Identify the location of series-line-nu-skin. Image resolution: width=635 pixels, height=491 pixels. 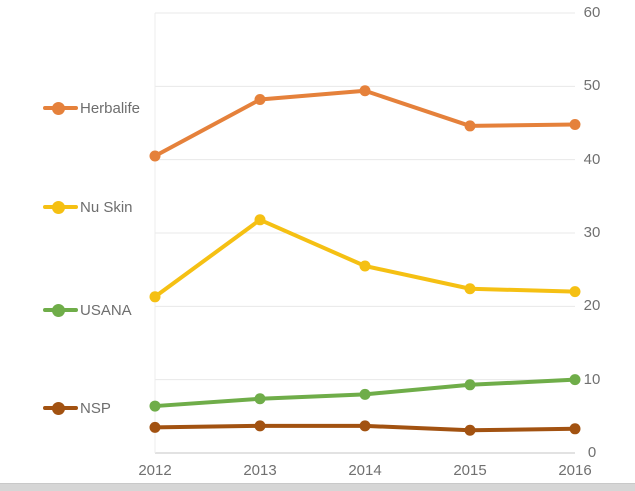
(365, 258).